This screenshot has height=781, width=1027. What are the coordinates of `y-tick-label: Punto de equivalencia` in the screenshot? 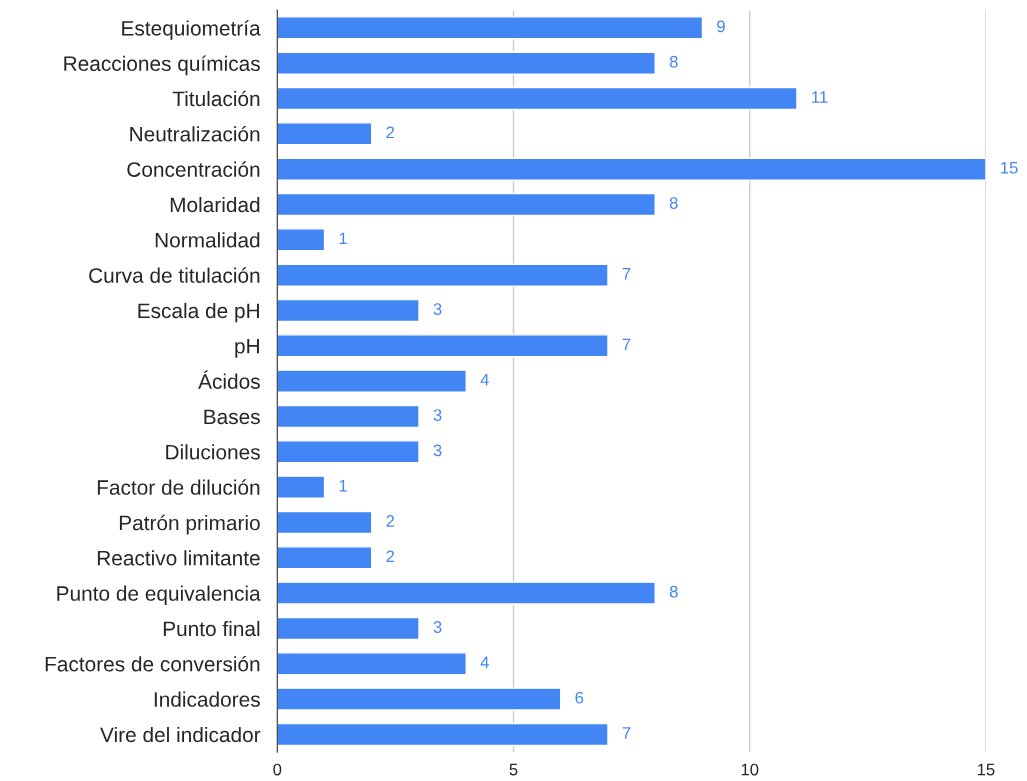 It's located at (159, 595).